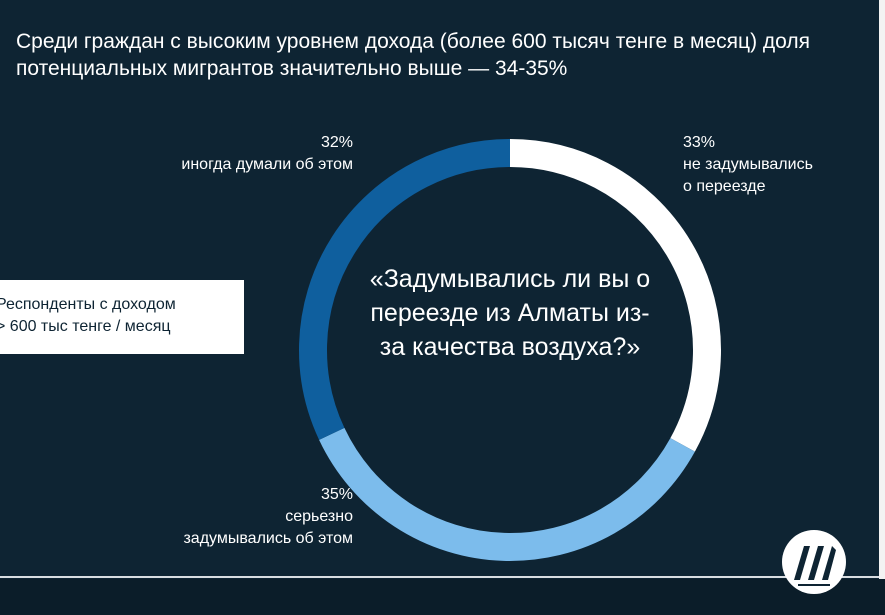  What do you see at coordinates (439, 577) in the screenshot?
I see `footer-divider` at bounding box center [439, 577].